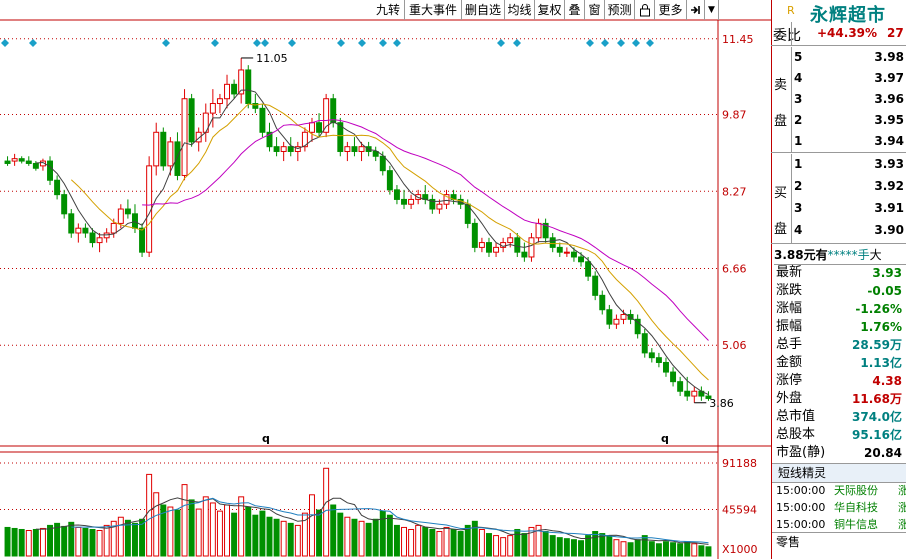 This screenshot has width=906, height=559. I want to click on news-item: 15:00:00 华自科技 涨, so click(840, 508).